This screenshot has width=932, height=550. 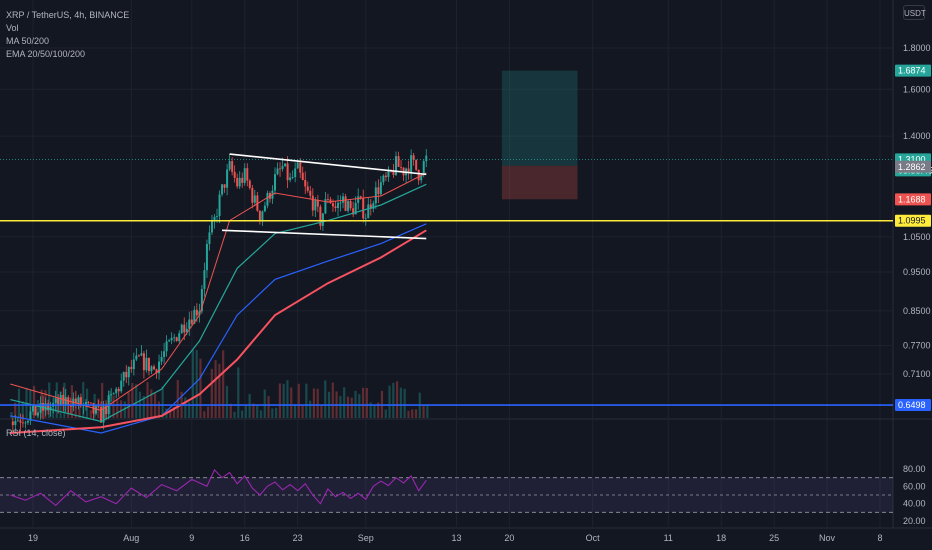 I want to click on price-badge-stop-loss, so click(x=913, y=199).